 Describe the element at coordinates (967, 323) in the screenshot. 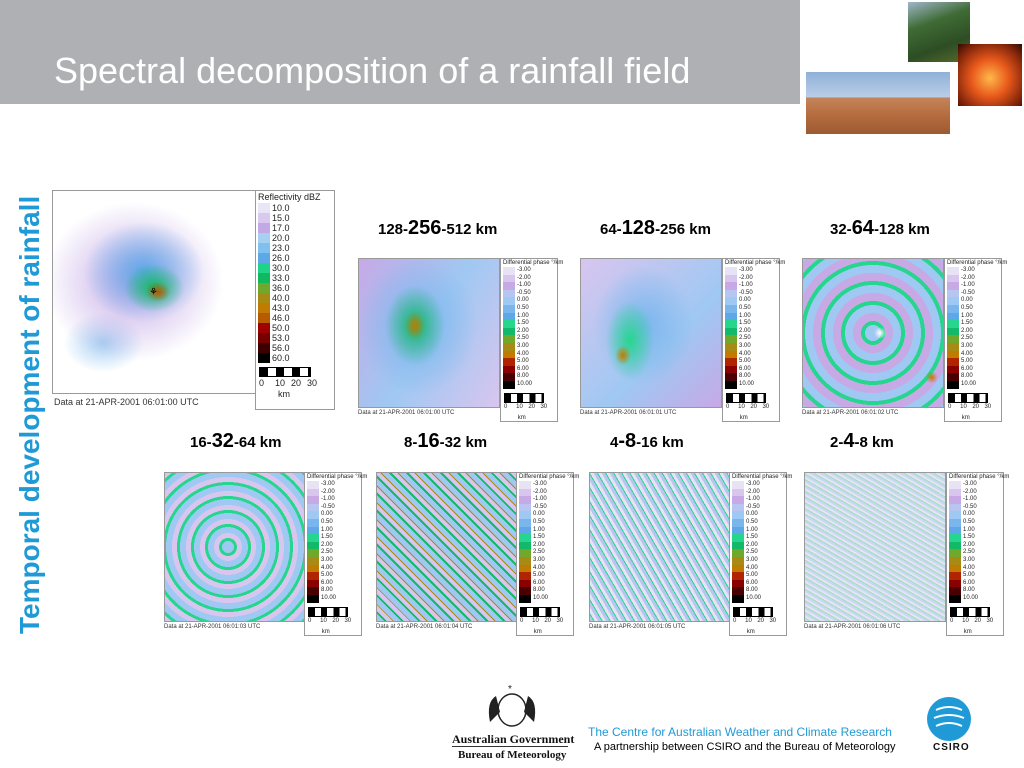

I see `legend-value: 1.50` at that location.